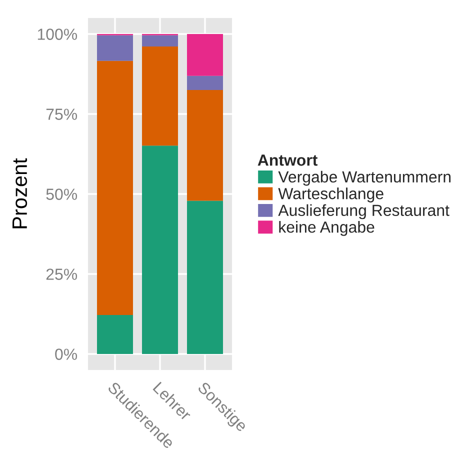  Describe the element at coordinates (326, 228) in the screenshot. I see `legend-label: keine Angabe` at that location.